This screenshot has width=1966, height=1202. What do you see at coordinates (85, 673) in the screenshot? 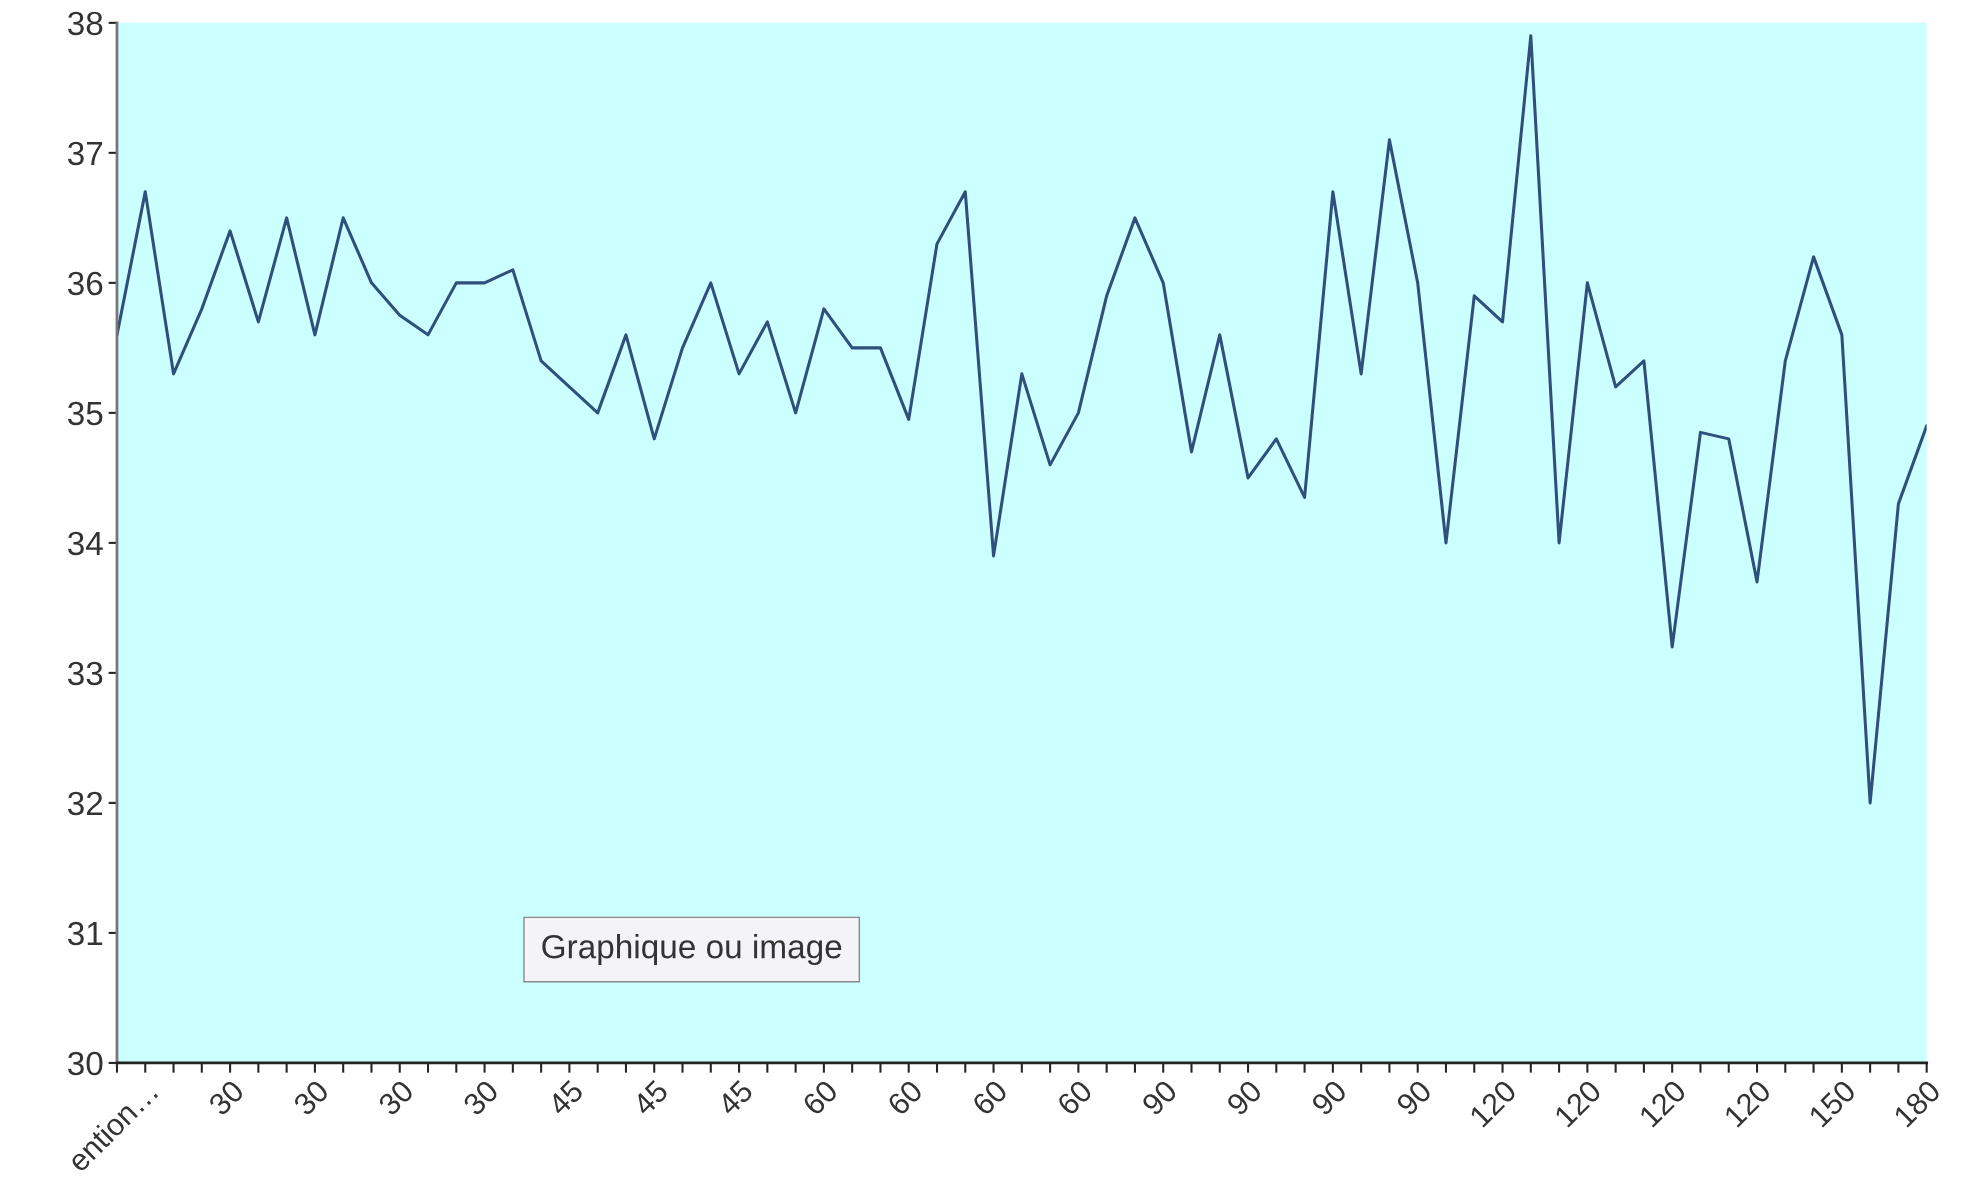
I see `y-tick-label: 33` at bounding box center [85, 673].